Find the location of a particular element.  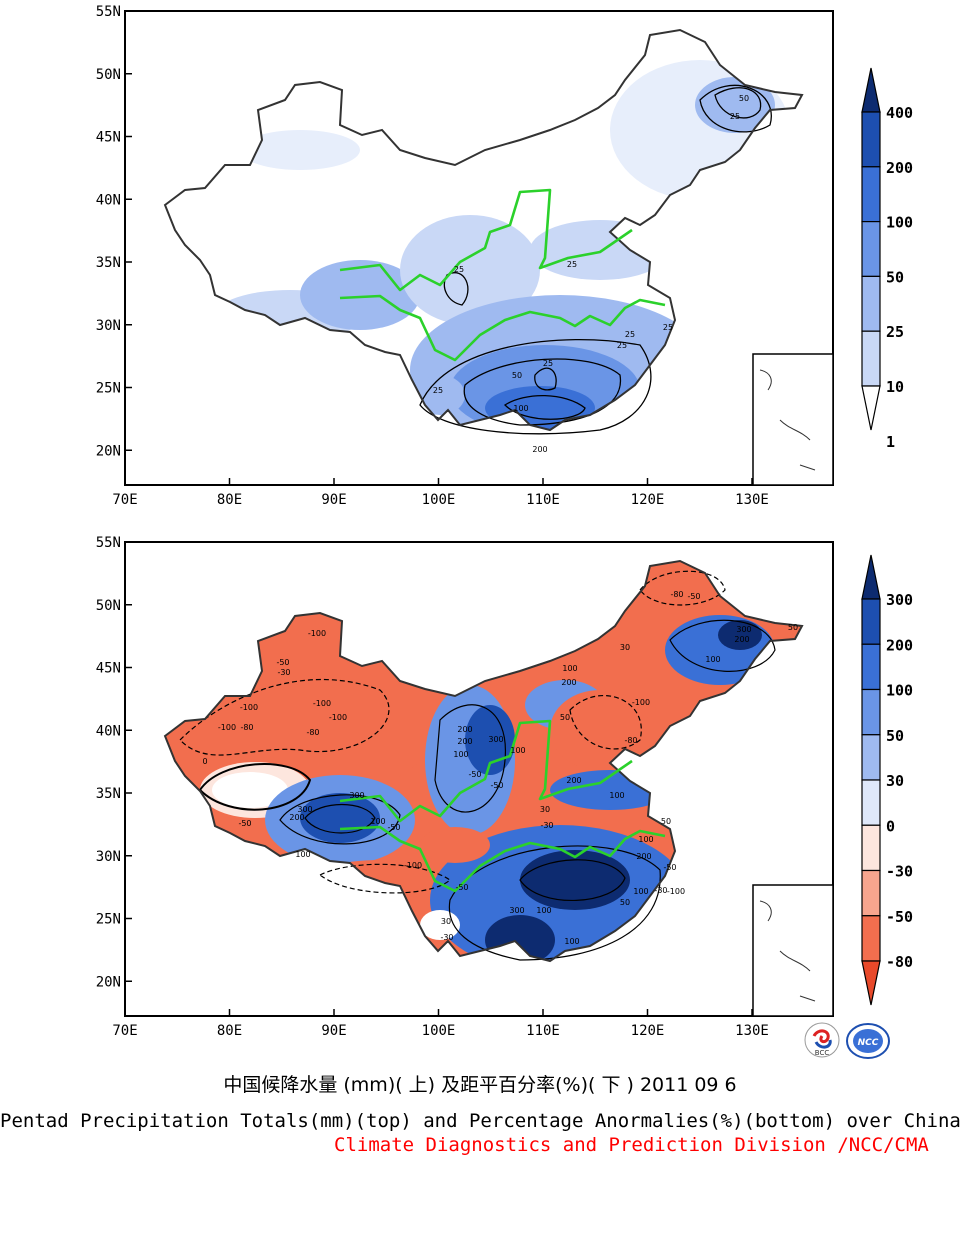

colorbar-label: 0 is located at coordinates (890, 826).